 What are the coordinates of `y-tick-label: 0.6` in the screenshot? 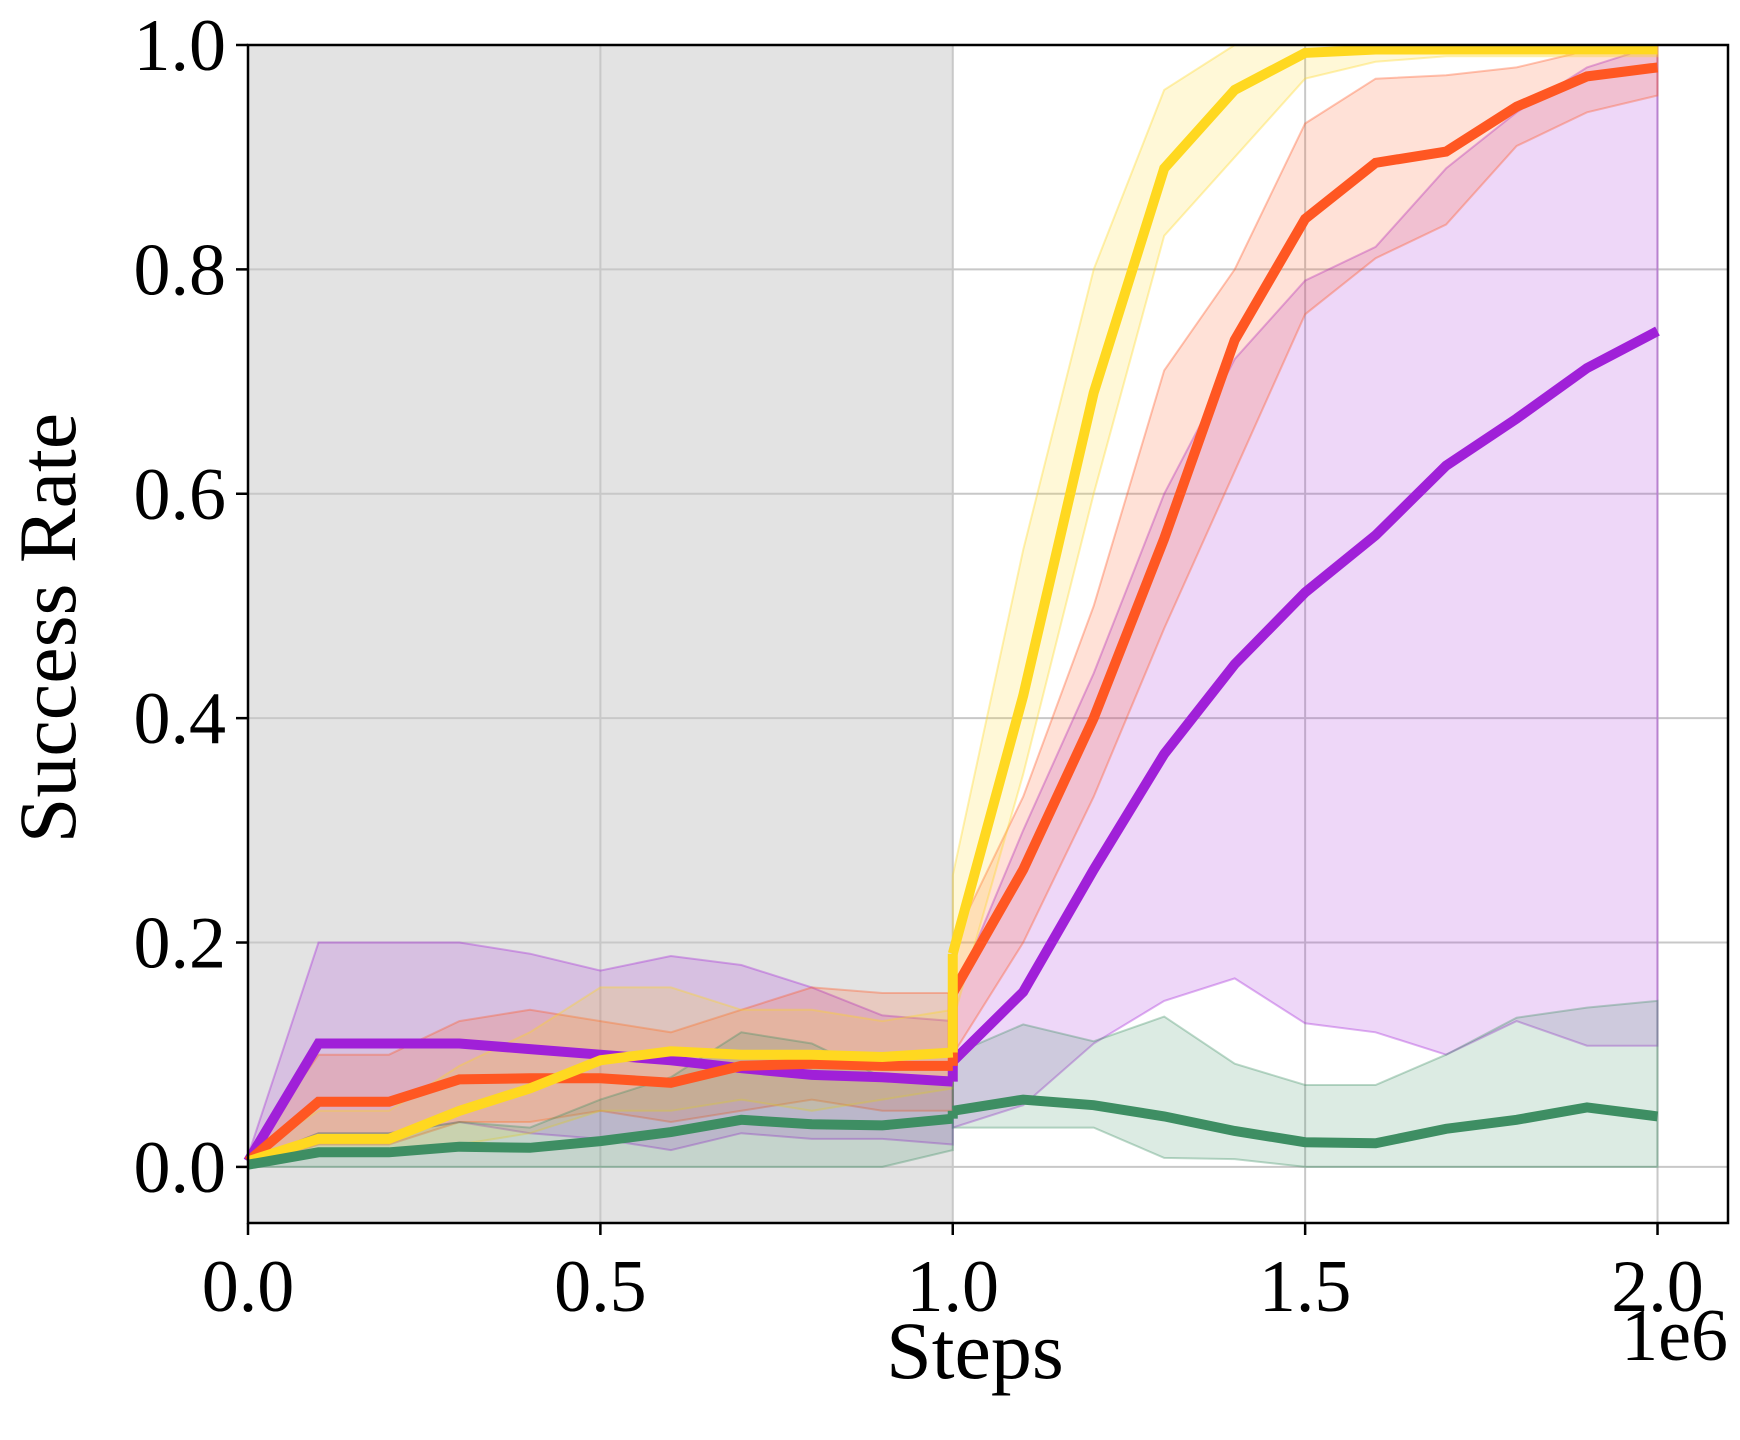 It's located at (180, 495).